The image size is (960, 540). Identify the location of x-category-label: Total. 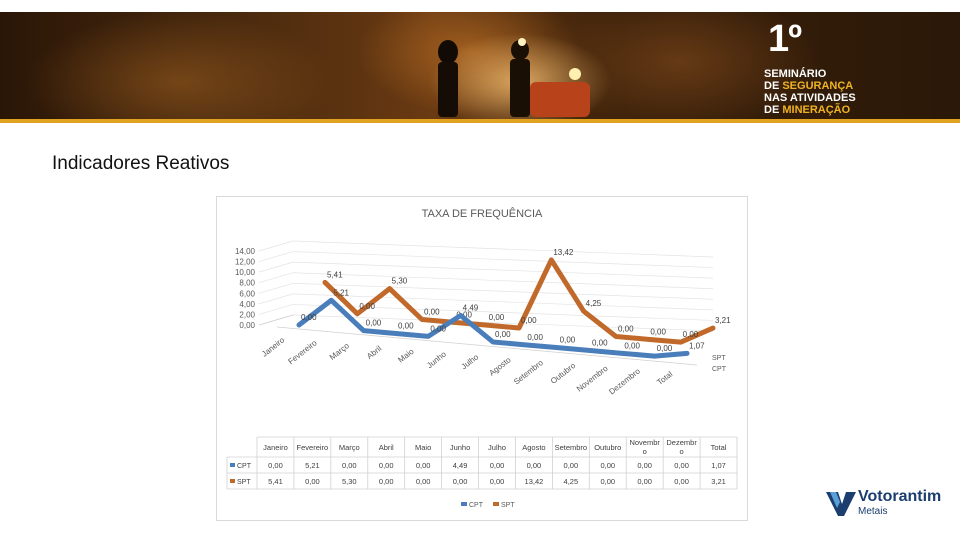
(664, 378).